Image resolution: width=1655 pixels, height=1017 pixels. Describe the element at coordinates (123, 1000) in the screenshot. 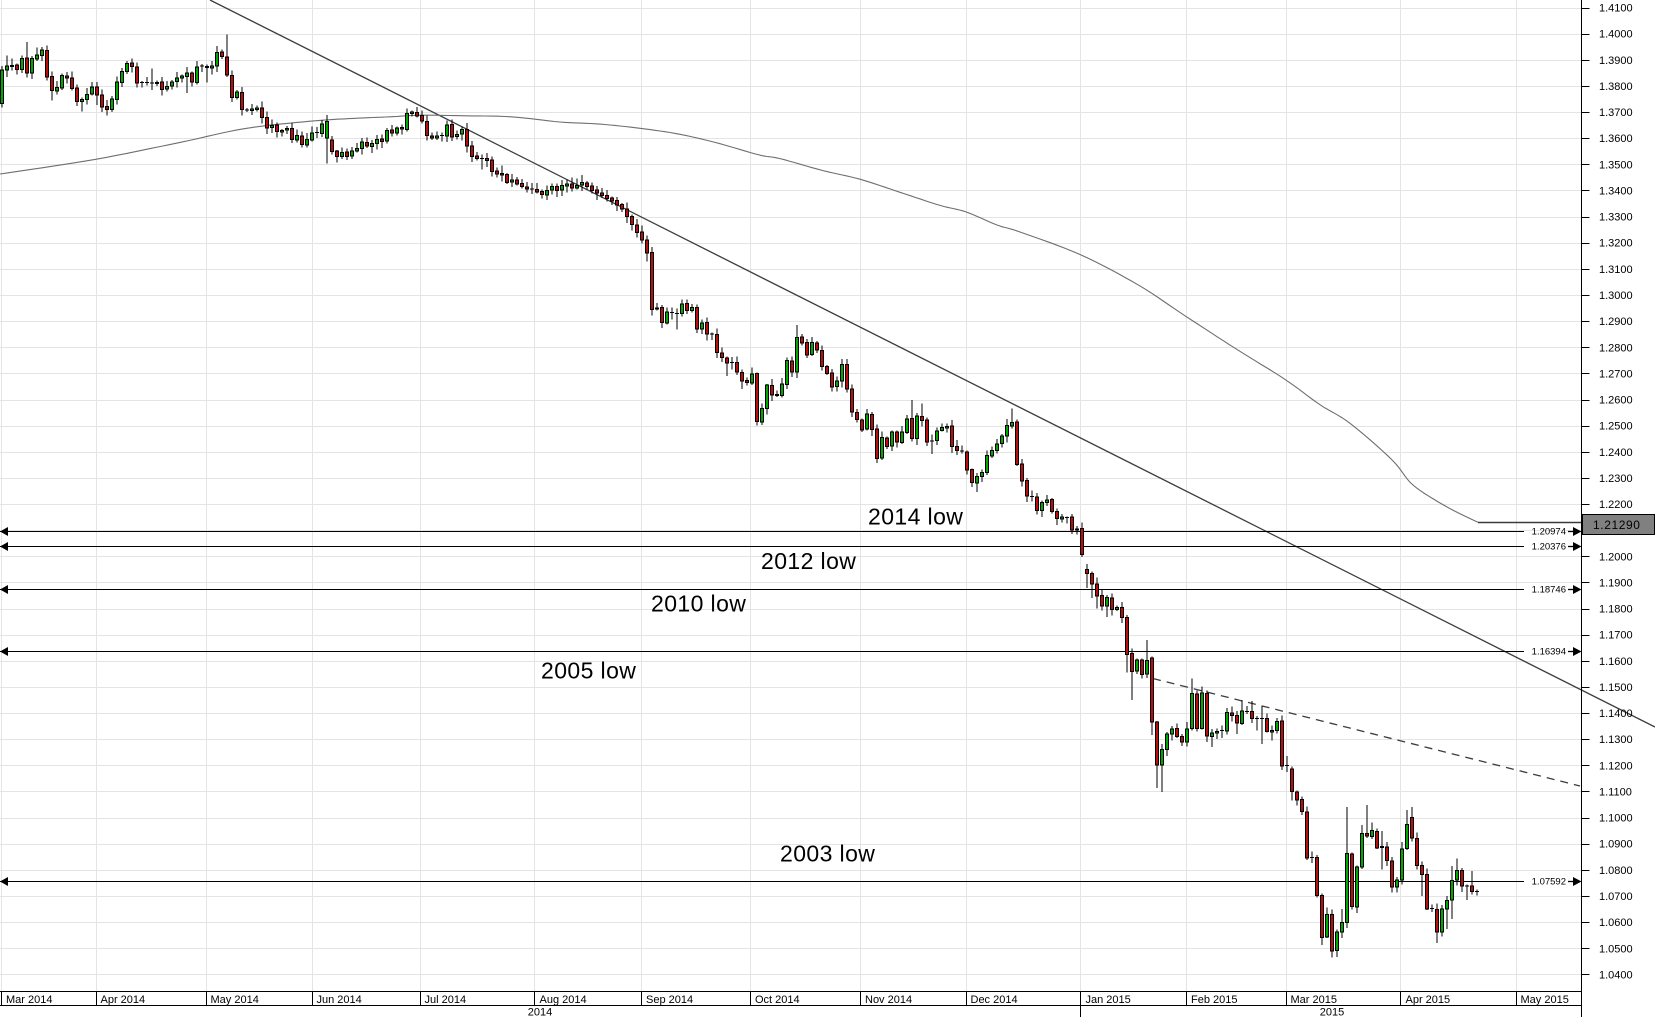

I see `svg-text: Apr 2014` at that location.